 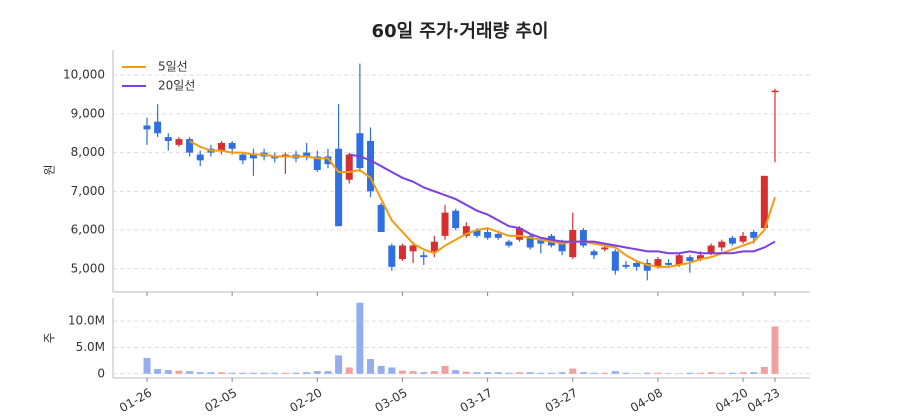 What do you see at coordinates (562, 204) in the screenshot?
I see `moving-average-line` at bounding box center [562, 204].